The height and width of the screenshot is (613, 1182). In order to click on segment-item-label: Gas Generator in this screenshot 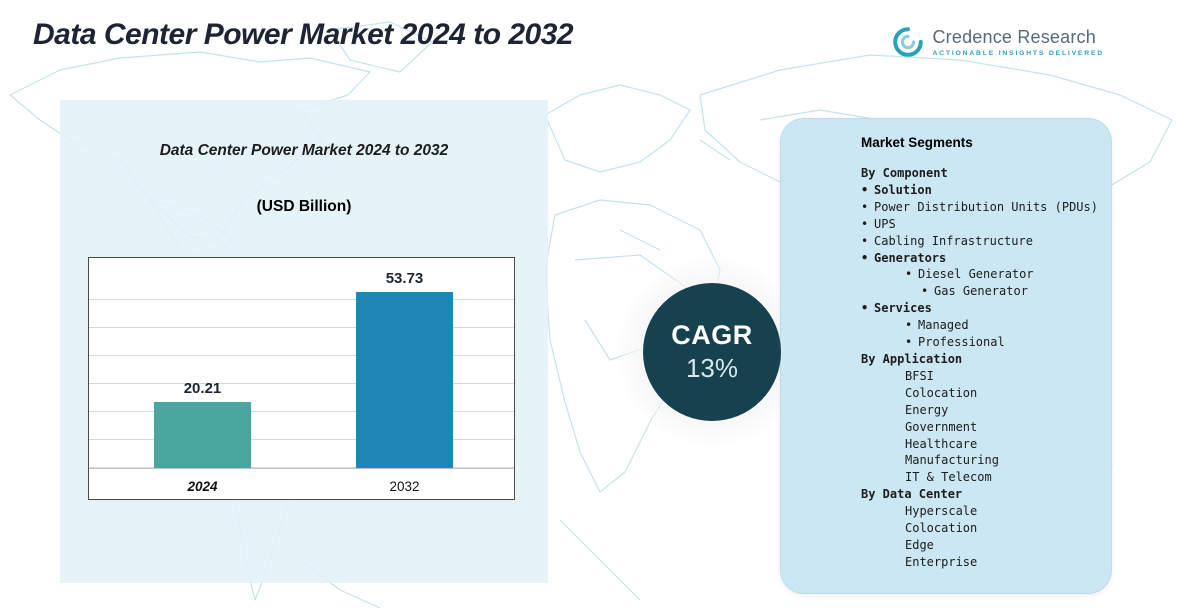, I will do `click(981, 291)`.